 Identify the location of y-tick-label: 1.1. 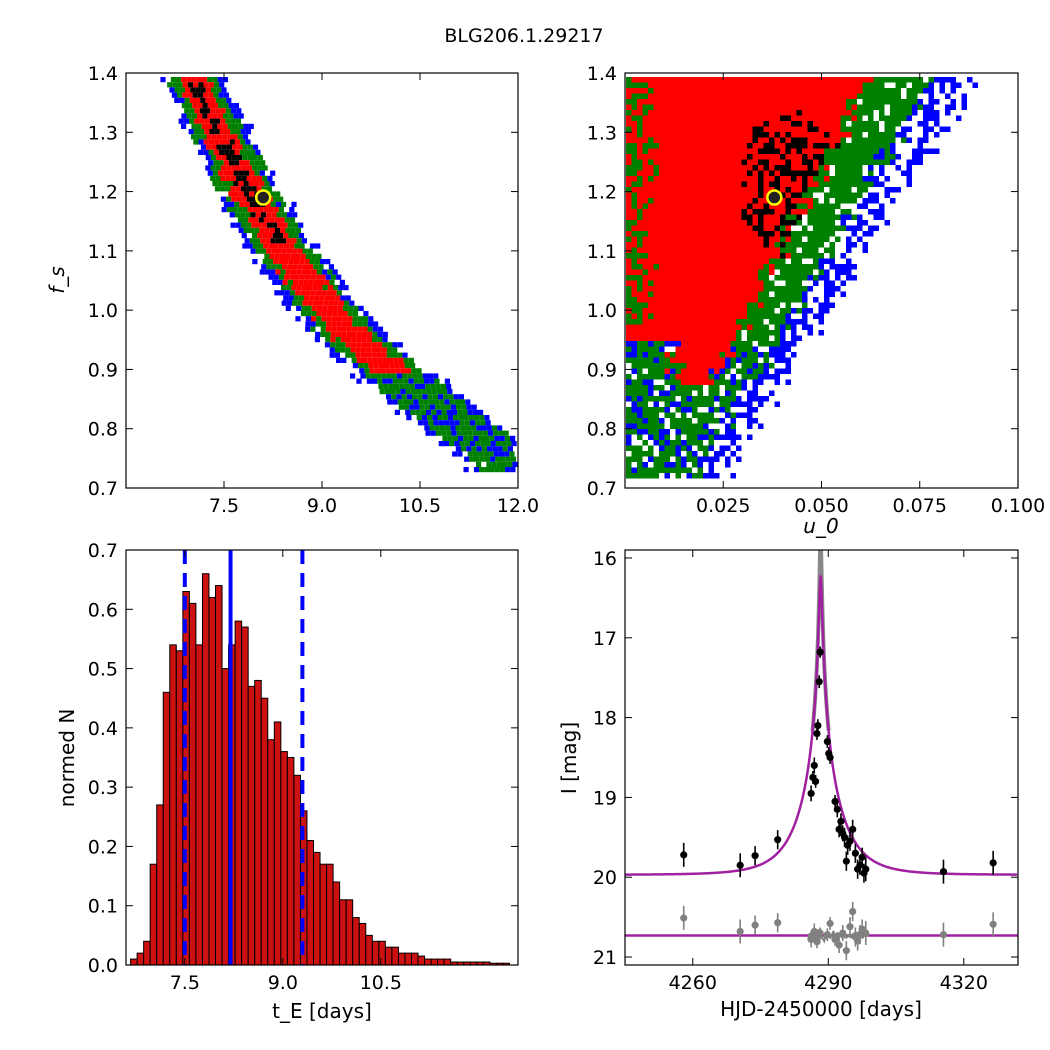
(602, 252).